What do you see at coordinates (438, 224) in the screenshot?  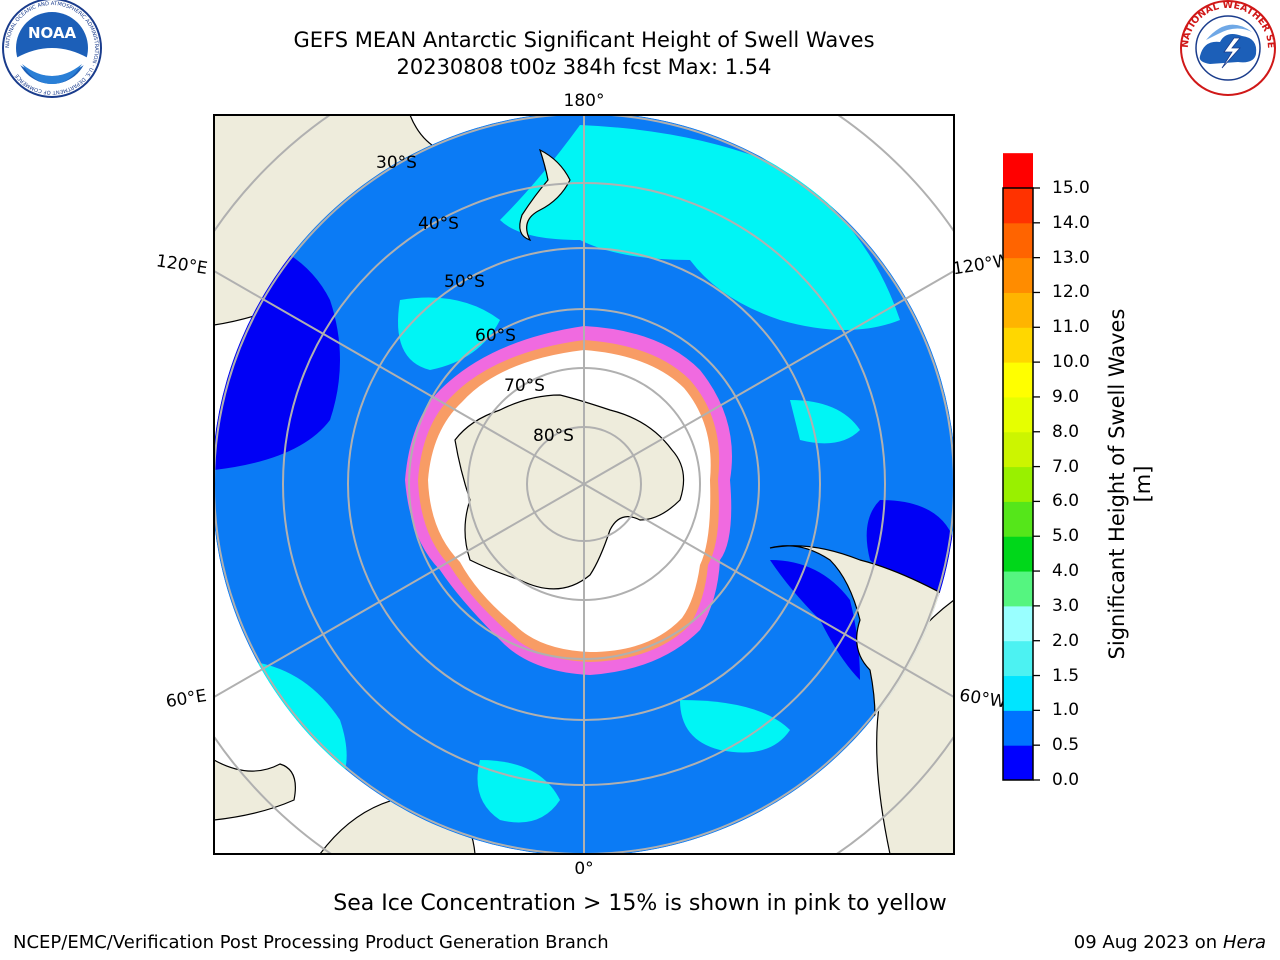 I see `lat-label-40s: 40°S` at bounding box center [438, 224].